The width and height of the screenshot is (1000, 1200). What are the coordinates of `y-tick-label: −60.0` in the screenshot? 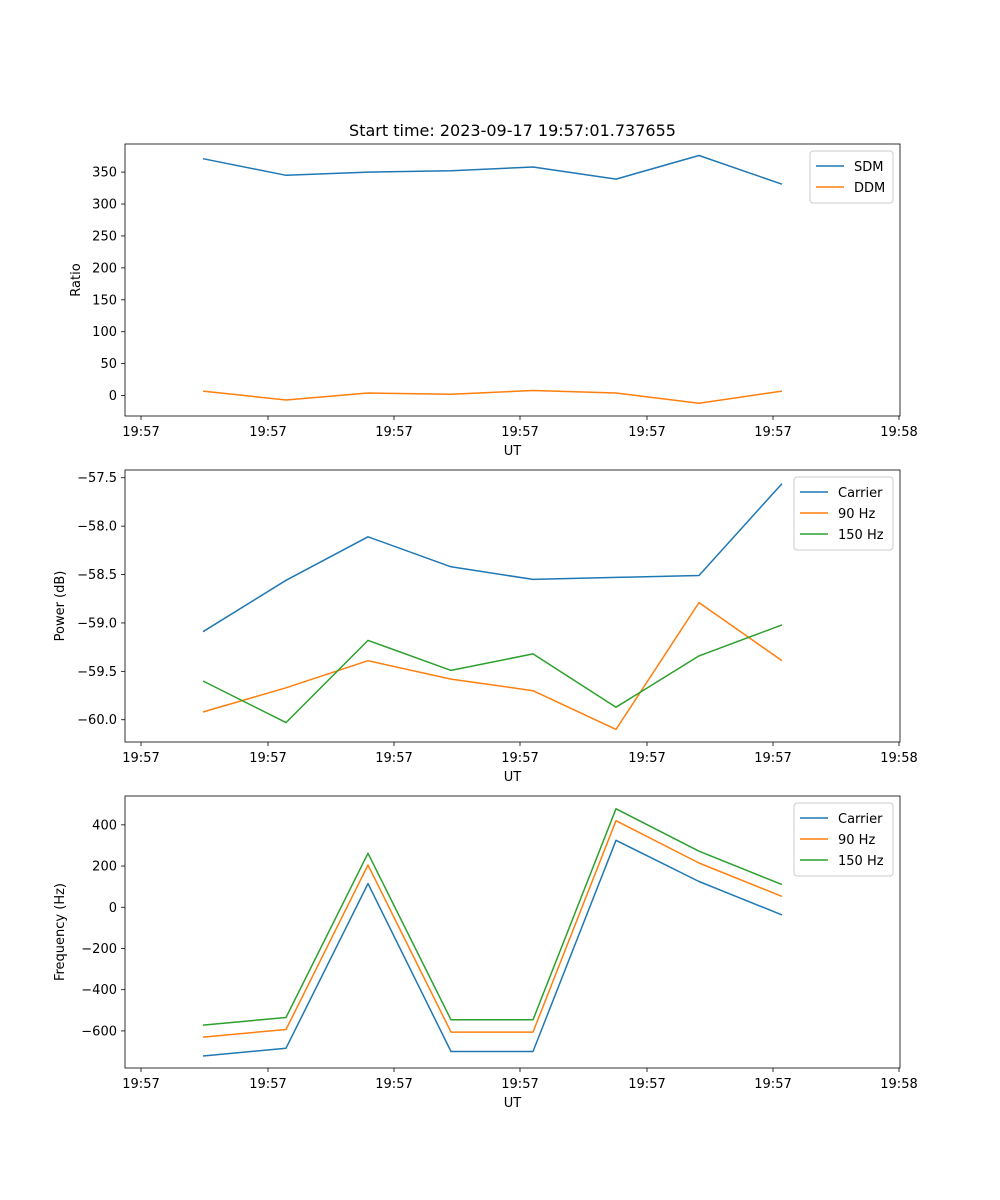 It's located at (97, 720).